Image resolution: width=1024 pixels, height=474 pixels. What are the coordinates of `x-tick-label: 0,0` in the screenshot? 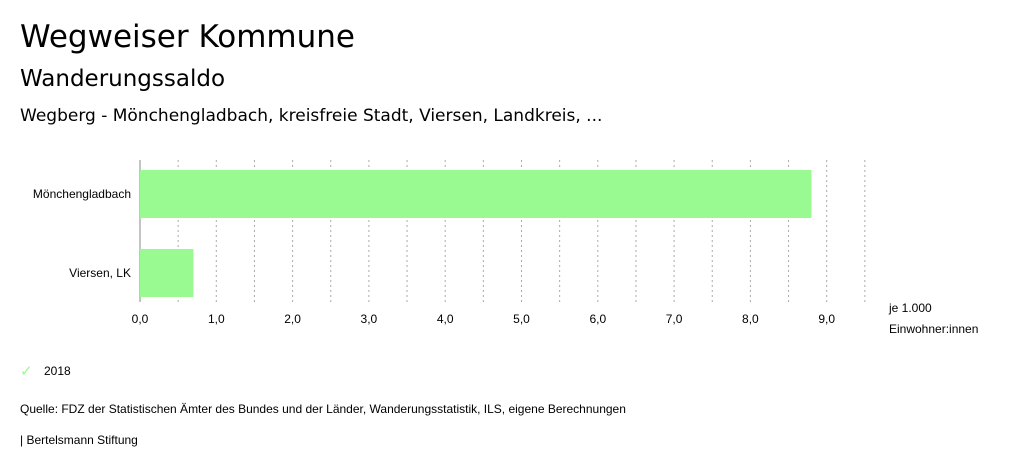 It's located at (140, 319).